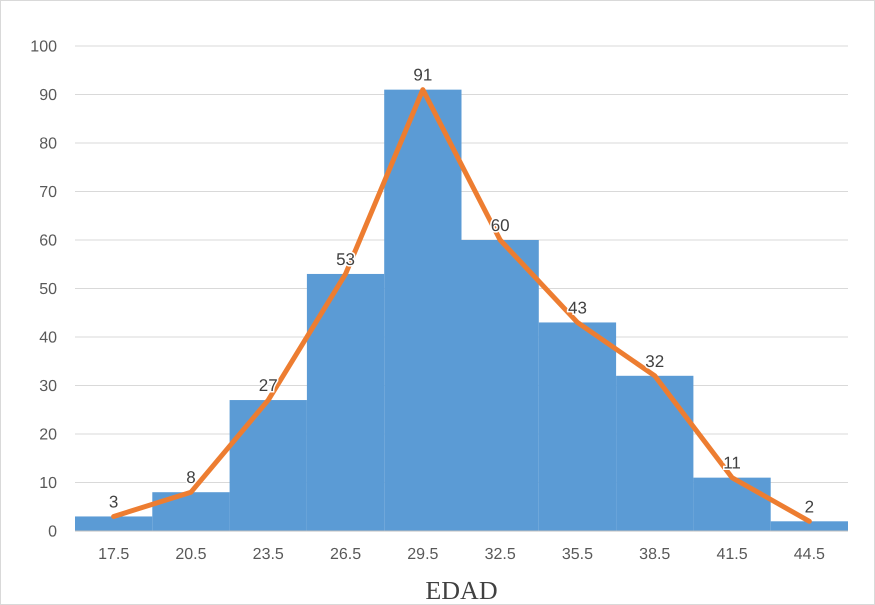  I want to click on data-label: 91, so click(422, 75).